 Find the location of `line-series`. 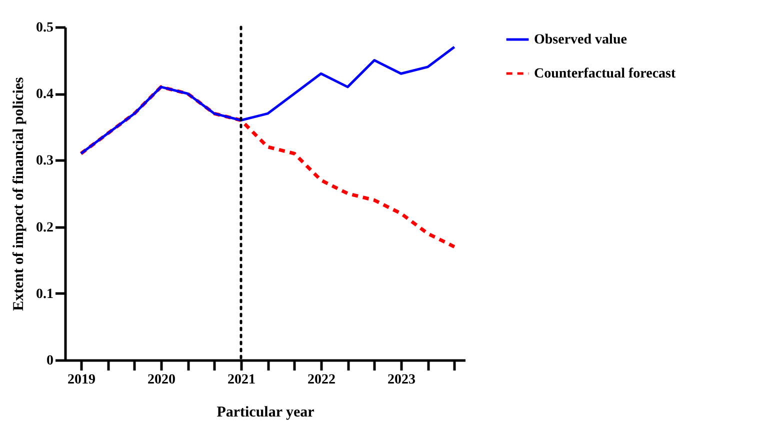

line-series is located at coordinates (268, 100).